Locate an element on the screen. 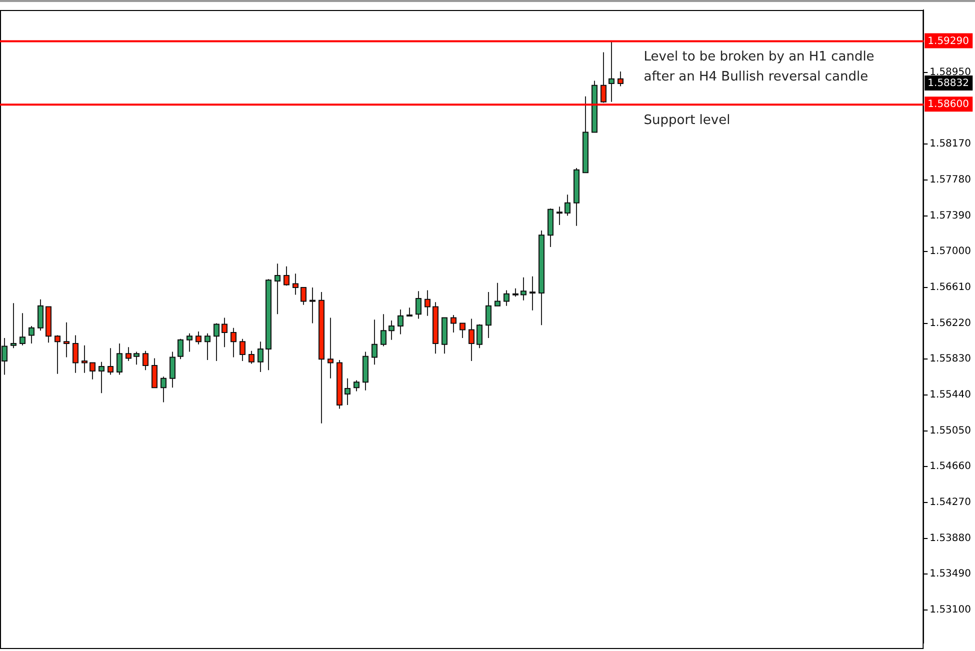  y-tick-label: 1.58170 is located at coordinates (951, 144).